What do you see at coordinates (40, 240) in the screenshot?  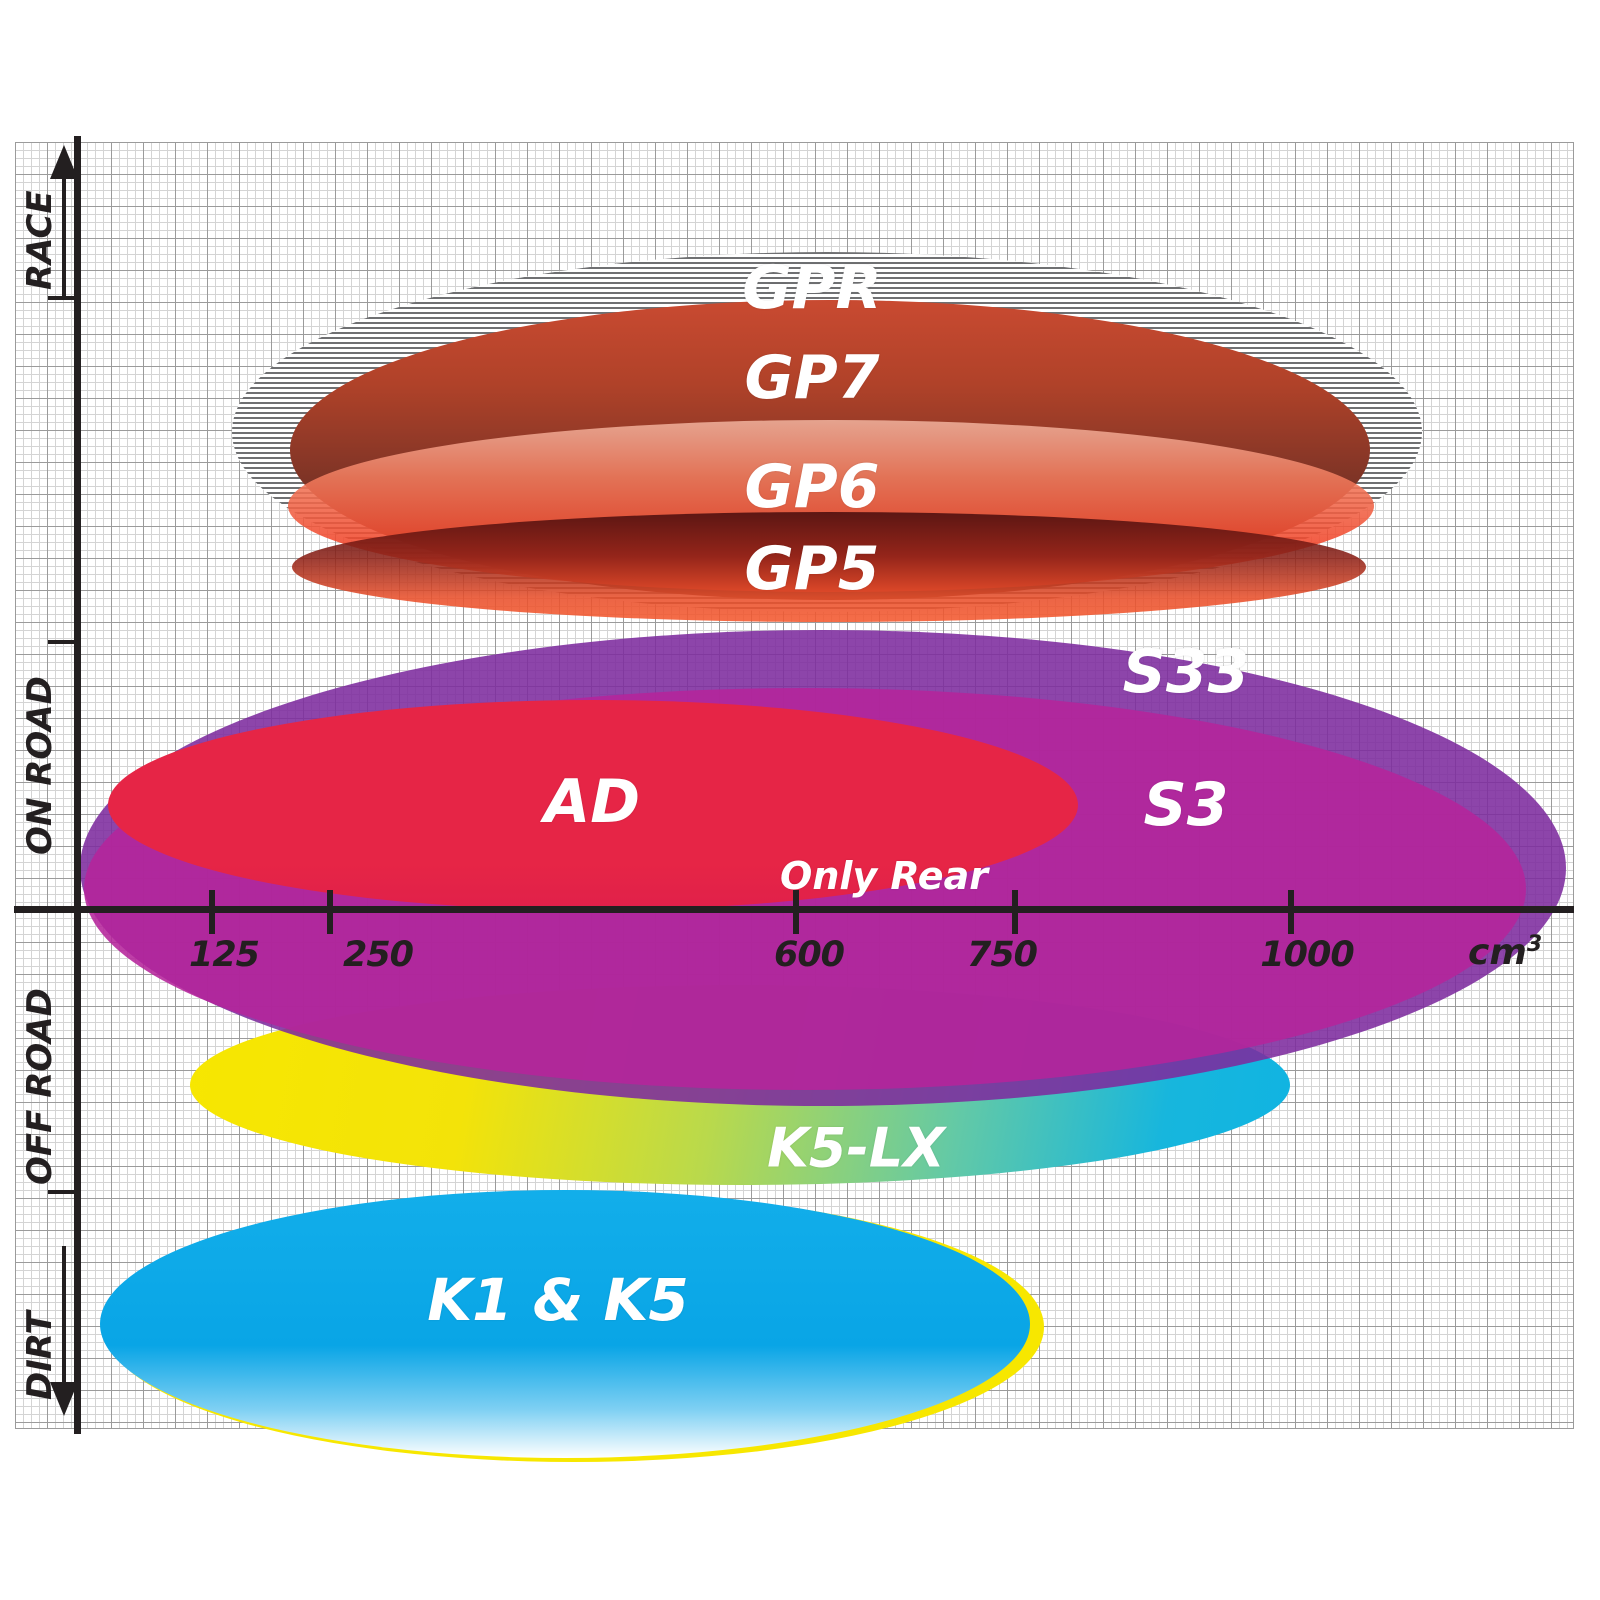 I see `band-label-race: RACE` at bounding box center [40, 240].